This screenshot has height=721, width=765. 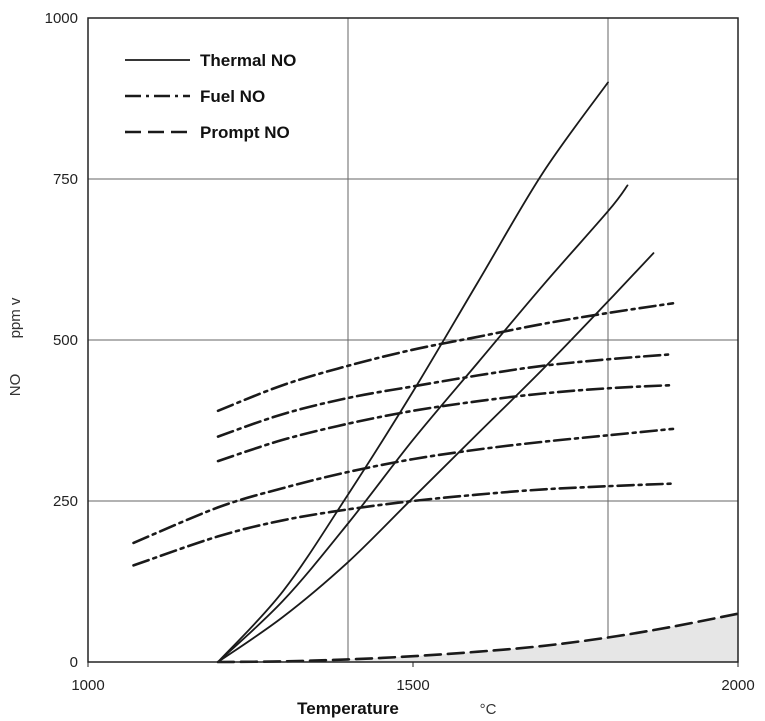 I want to click on legend-label-fuel-no: Fuel NO, so click(x=232, y=96).